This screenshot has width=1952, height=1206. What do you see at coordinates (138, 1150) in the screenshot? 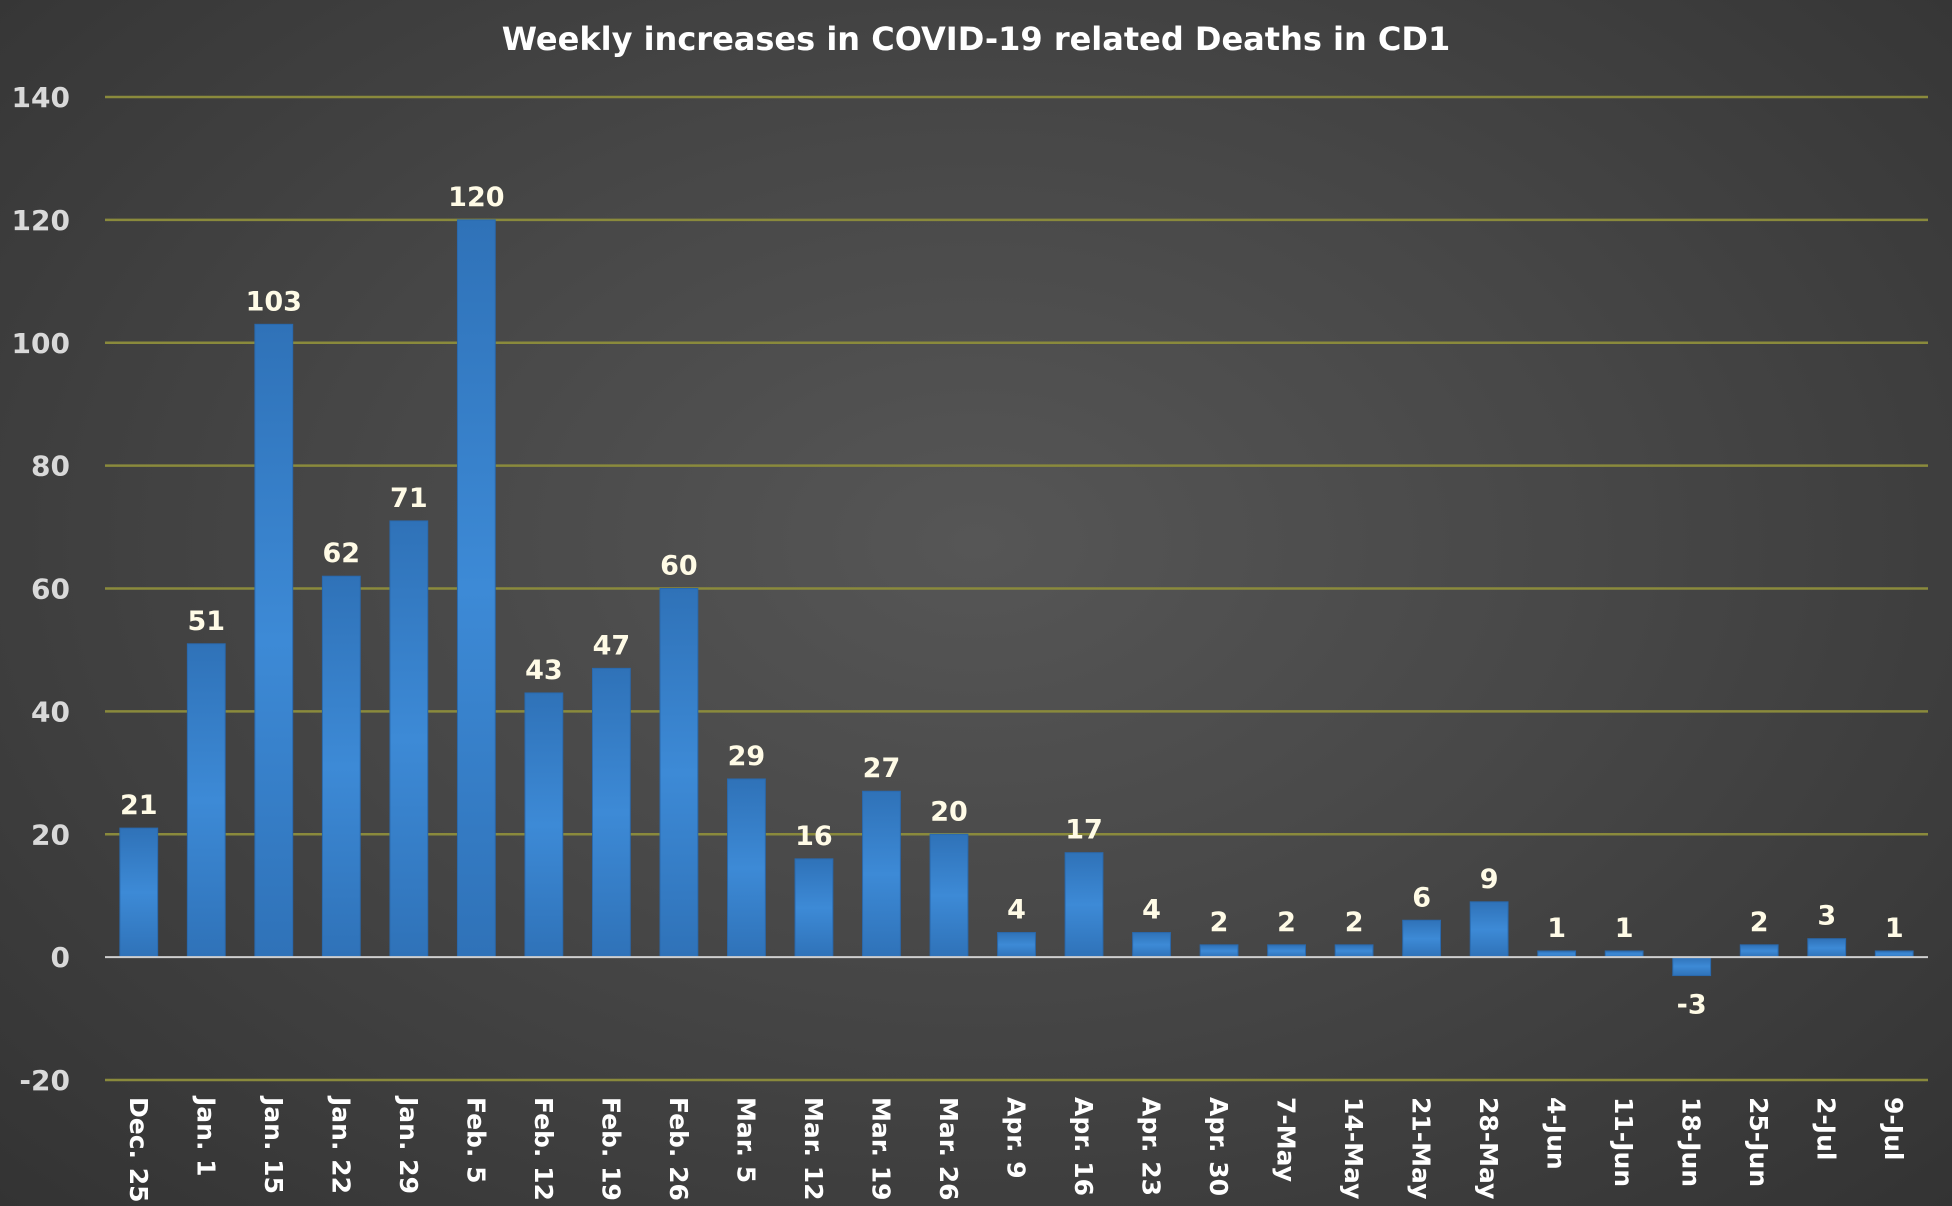
I see `x-tick-label: Dec. 25` at bounding box center [138, 1150].